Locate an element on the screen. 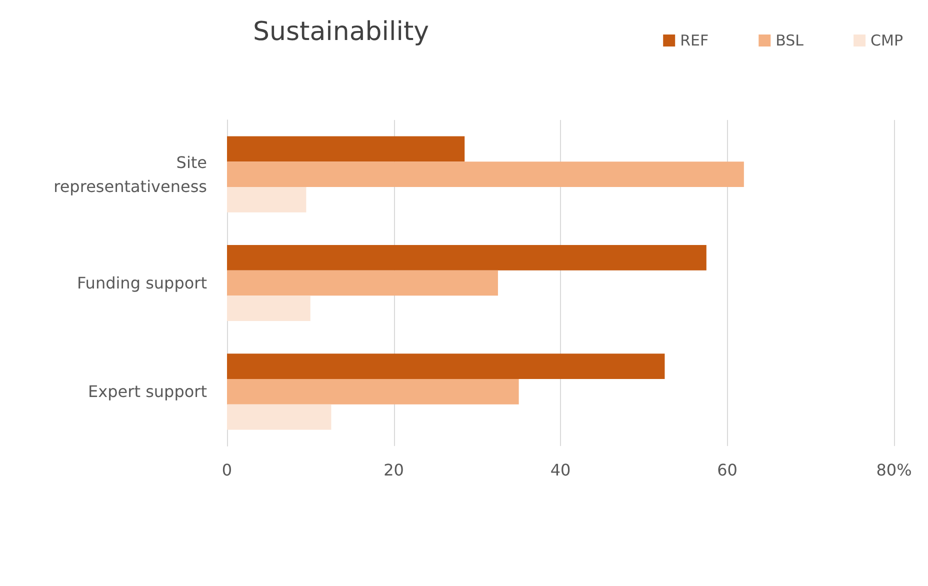  y-tick-label: Site representativeness is located at coordinates (130, 174).